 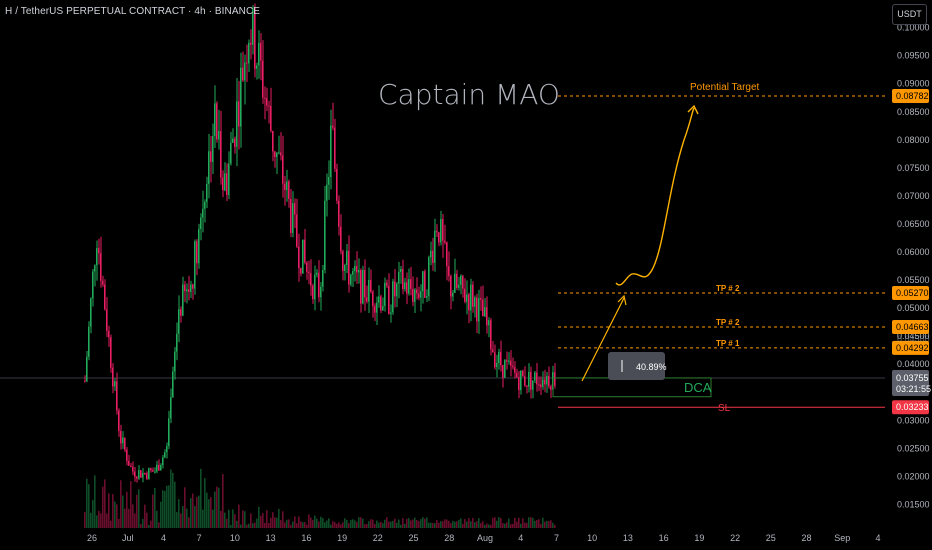 I want to click on y-tick-label: 0.02500, so click(x=913, y=448).